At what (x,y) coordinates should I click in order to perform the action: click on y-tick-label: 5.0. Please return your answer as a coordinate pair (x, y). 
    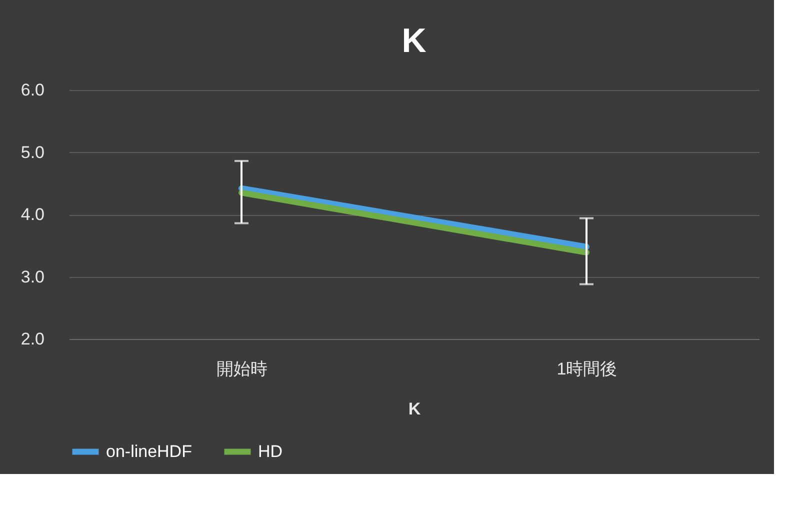
    Looking at the image, I should click on (32, 152).